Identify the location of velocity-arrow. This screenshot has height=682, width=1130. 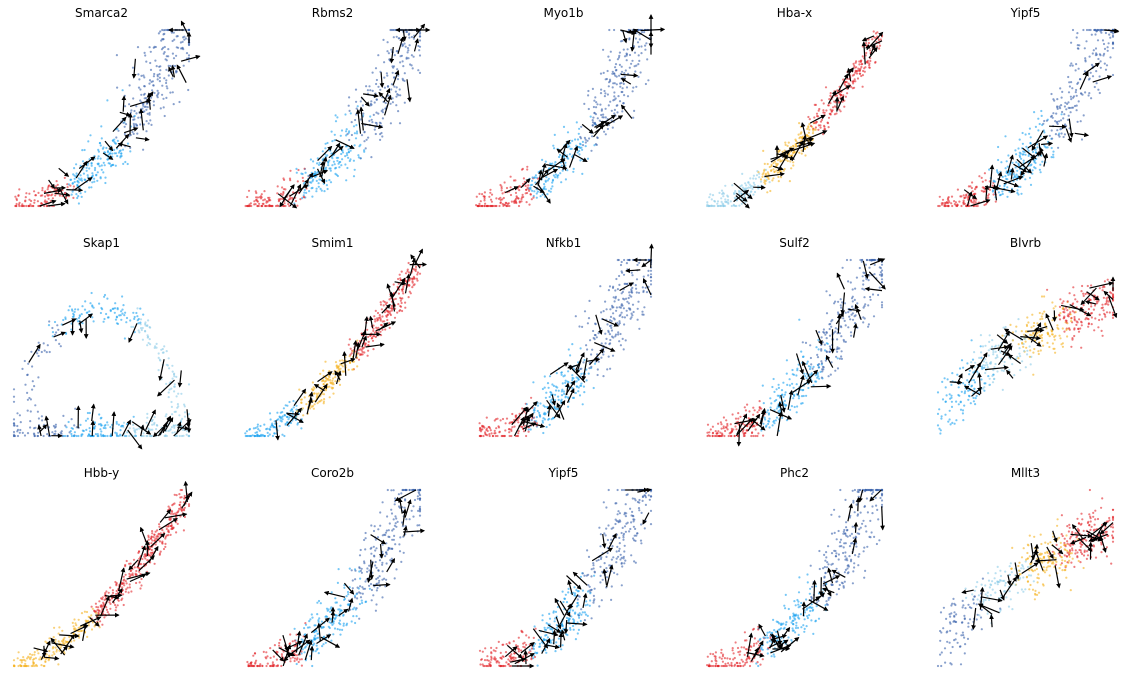
(181, 73).